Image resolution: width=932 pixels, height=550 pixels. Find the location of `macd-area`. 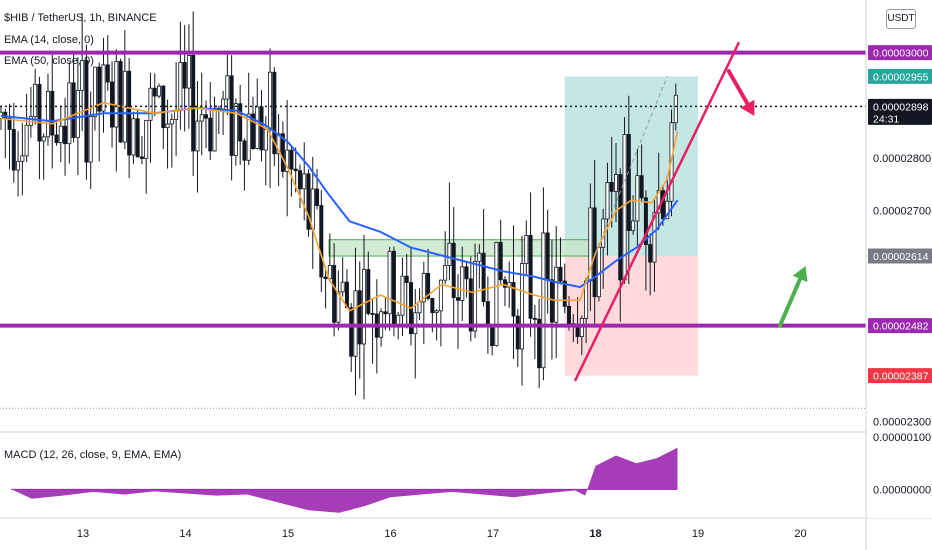

macd-area is located at coordinates (344, 480).